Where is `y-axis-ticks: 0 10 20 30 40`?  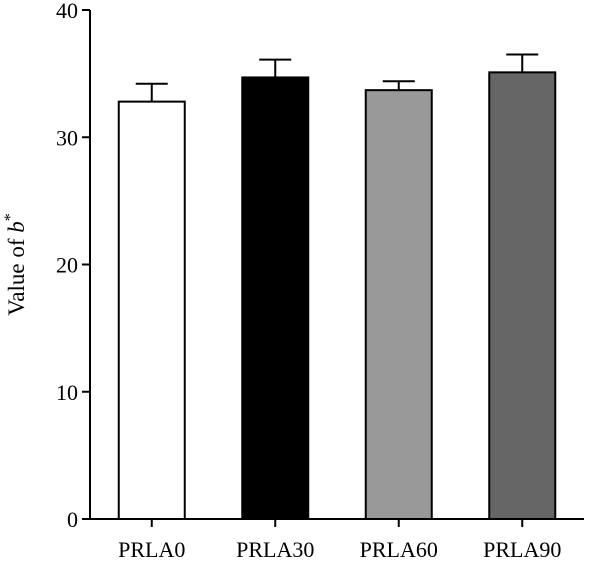
y-axis-ticks: 0 10 20 30 40 is located at coordinates (73, 266).